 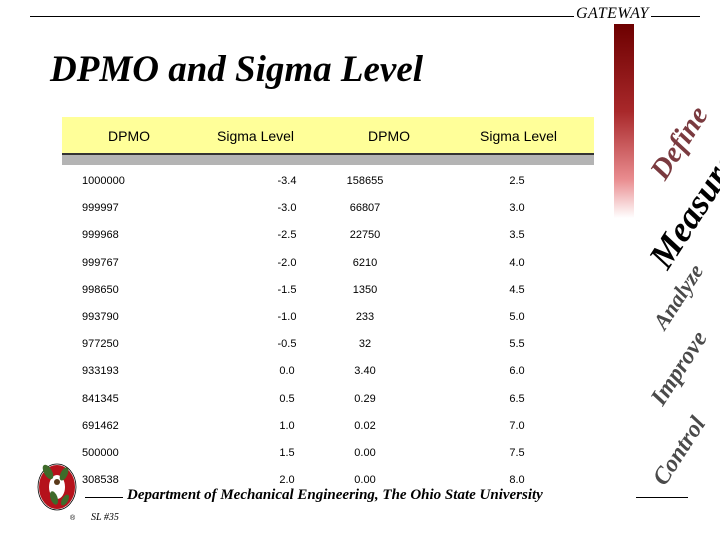 I want to click on dpmo-cell: 6210, so click(x=365, y=262).